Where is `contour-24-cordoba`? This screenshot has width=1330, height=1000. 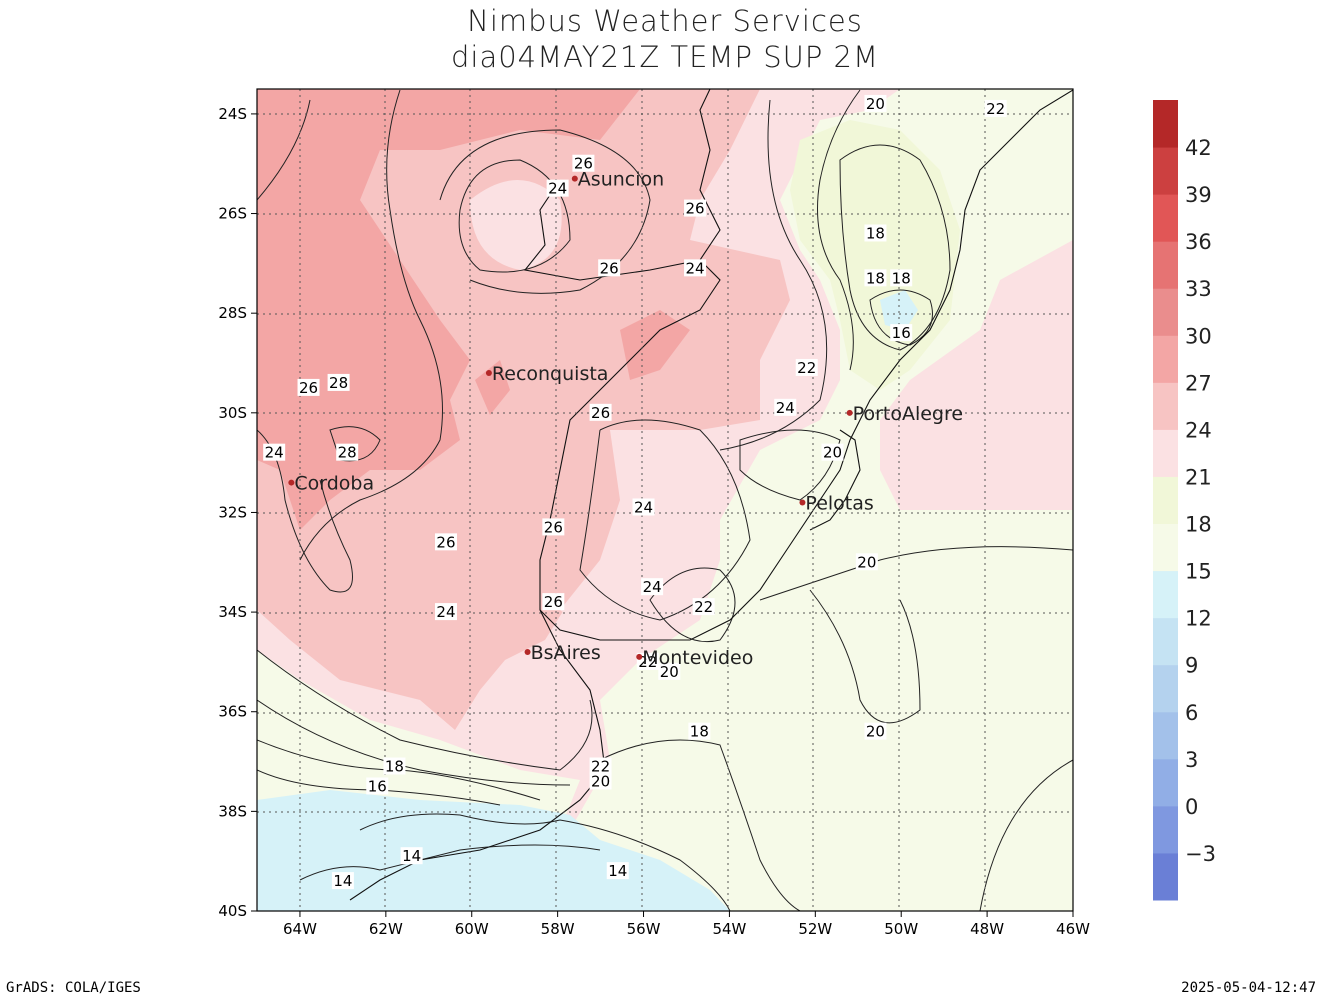
contour-24-cordoba is located at coordinates (305, 511).